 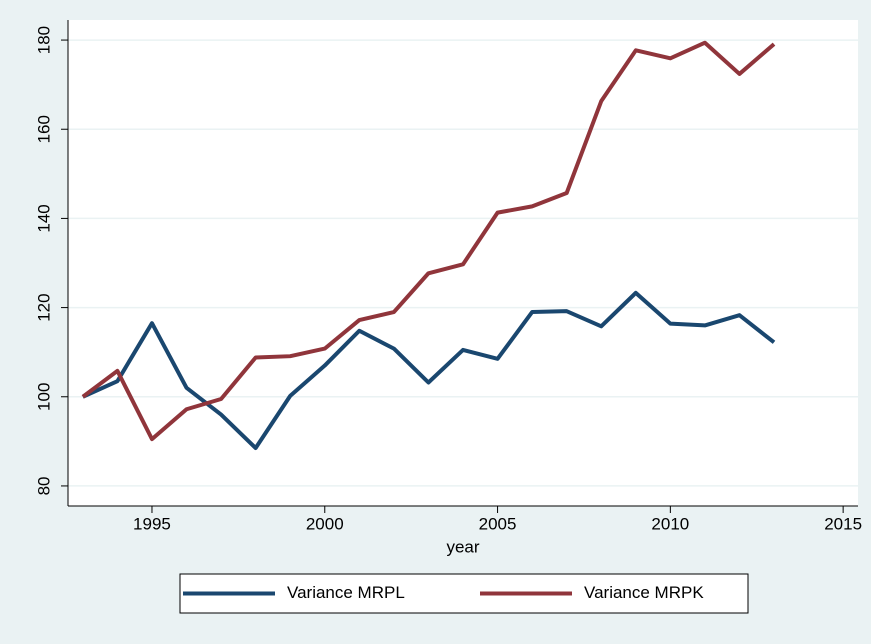 I want to click on y-tick-label: 140, so click(x=43, y=218).